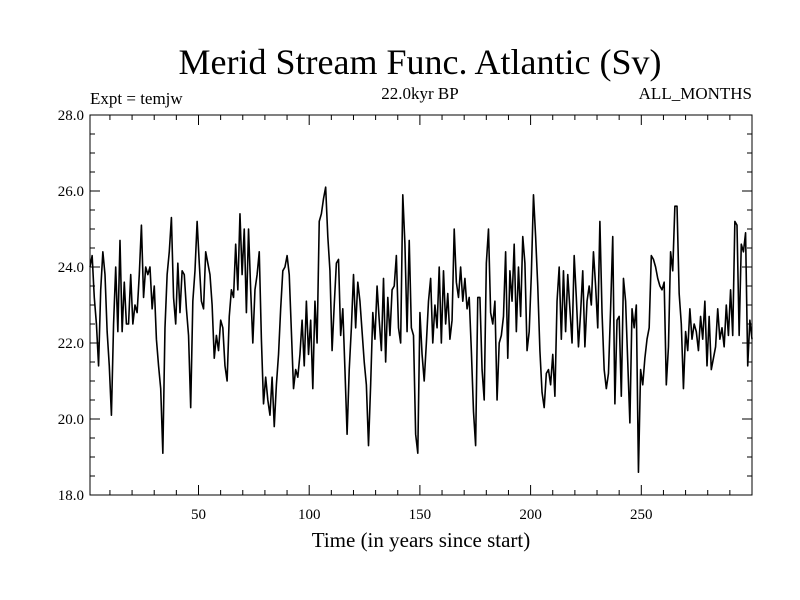 The width and height of the screenshot is (800, 600). I want to click on y-tick-label: 28.0, so click(71, 116).